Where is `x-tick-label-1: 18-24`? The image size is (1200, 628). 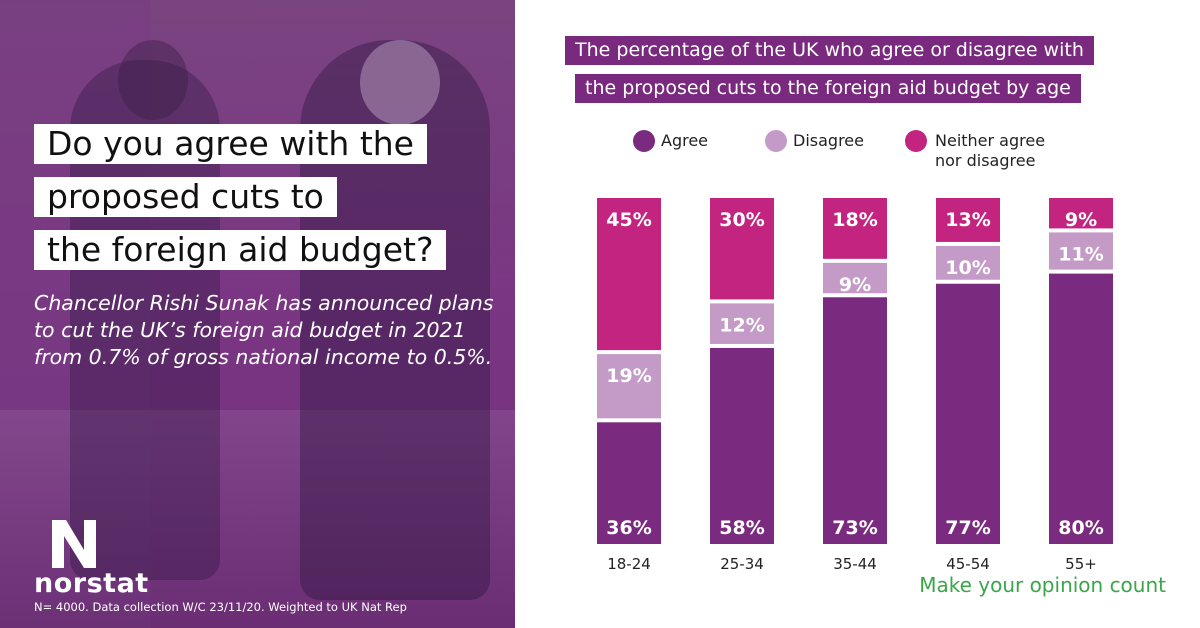 x-tick-label-1: 18-24 is located at coordinates (629, 564).